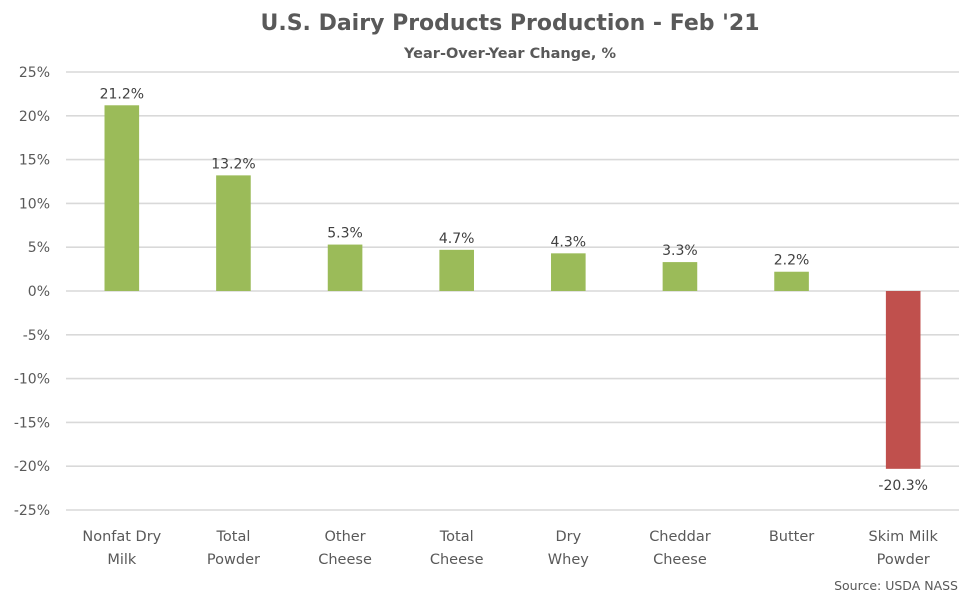 The image size is (976, 601). Describe the element at coordinates (509, 54) in the screenshot. I see `chart-subtitle: Year-Over-Year Change, %` at that location.